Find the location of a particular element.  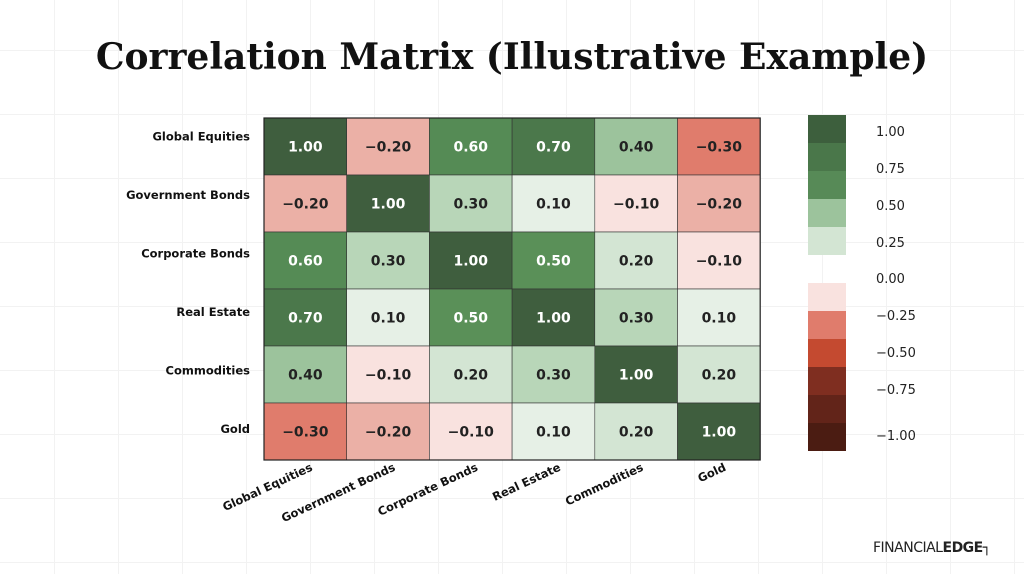

colorbar-tick-label: 0.25 is located at coordinates (890, 243).